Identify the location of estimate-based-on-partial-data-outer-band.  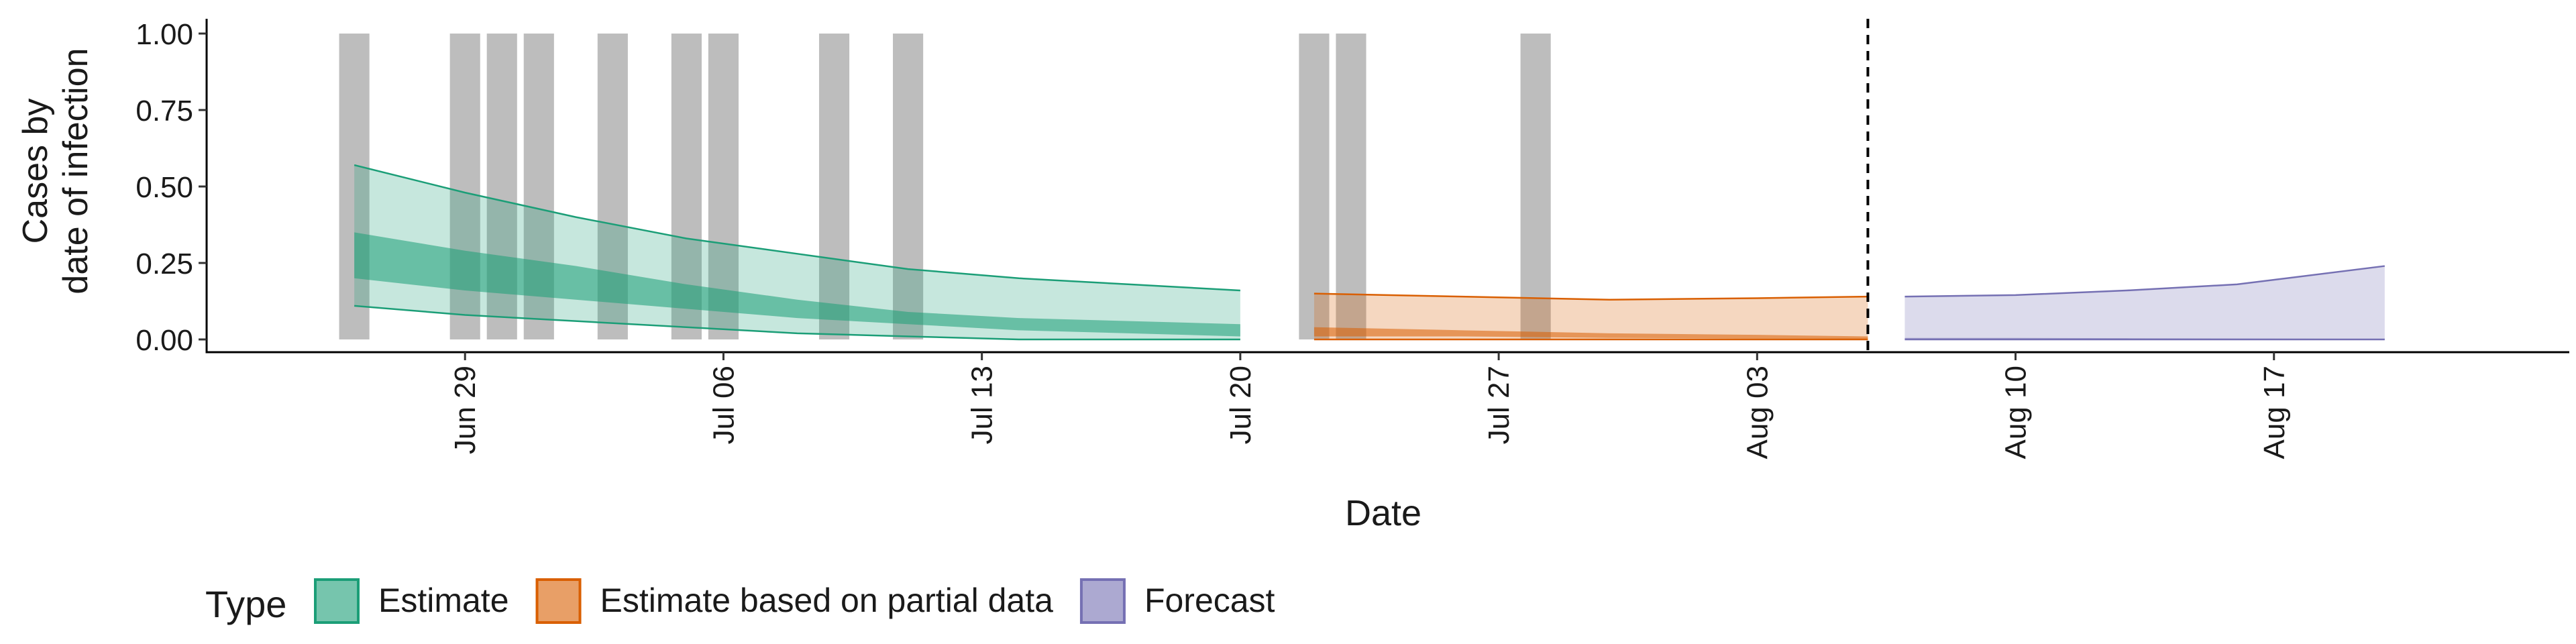
(1590, 316).